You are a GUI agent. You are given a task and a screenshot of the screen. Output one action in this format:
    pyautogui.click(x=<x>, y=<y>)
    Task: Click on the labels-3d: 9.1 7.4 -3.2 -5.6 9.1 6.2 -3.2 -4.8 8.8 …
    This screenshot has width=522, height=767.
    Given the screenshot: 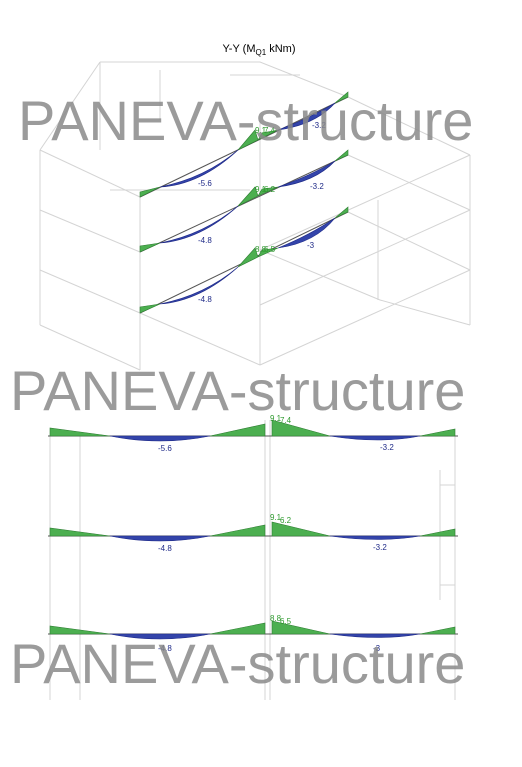 What is the action you would take?
    pyautogui.click(x=262, y=212)
    